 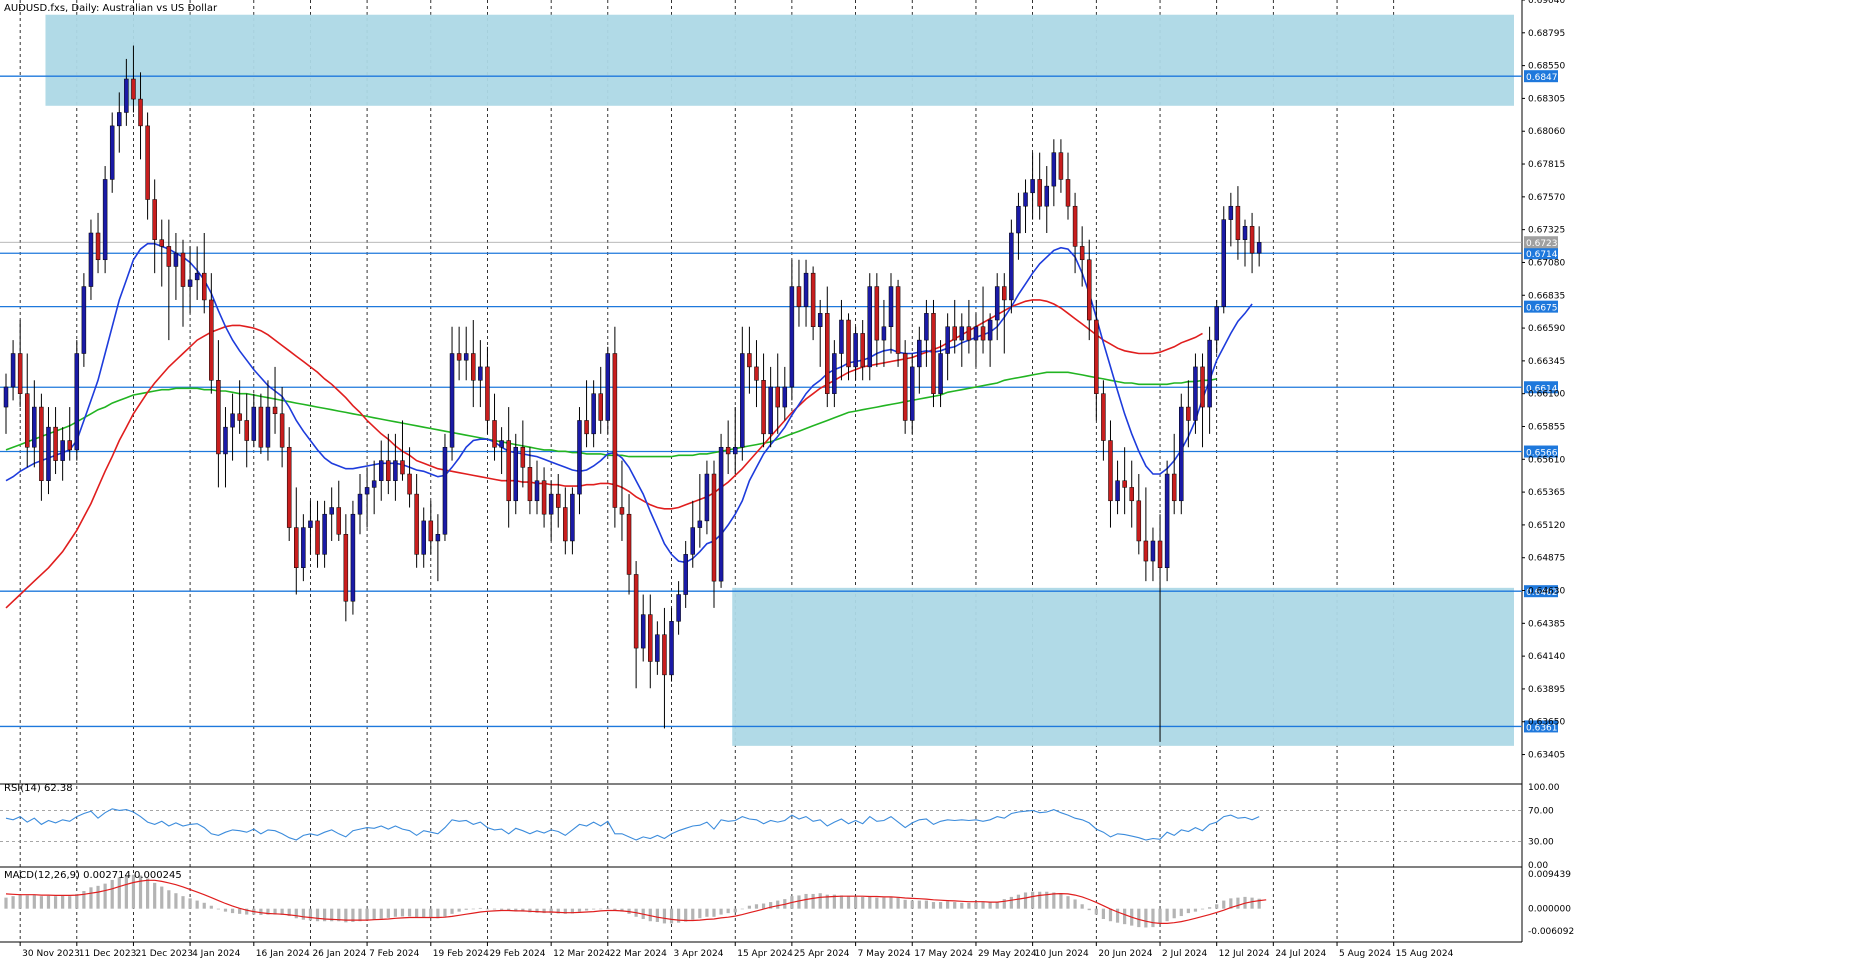 What do you see at coordinates (789, 903) in the screenshot?
I see `macd-pane: 0.009439 0.000000 -0.006092` at bounding box center [789, 903].